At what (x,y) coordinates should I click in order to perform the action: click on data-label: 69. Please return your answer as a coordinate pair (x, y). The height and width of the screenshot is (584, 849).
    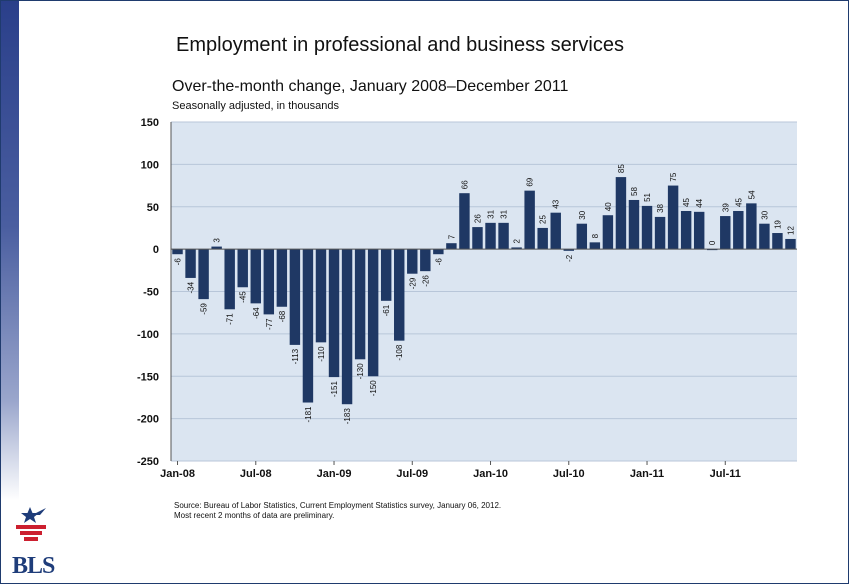
    Looking at the image, I should click on (530, 181).